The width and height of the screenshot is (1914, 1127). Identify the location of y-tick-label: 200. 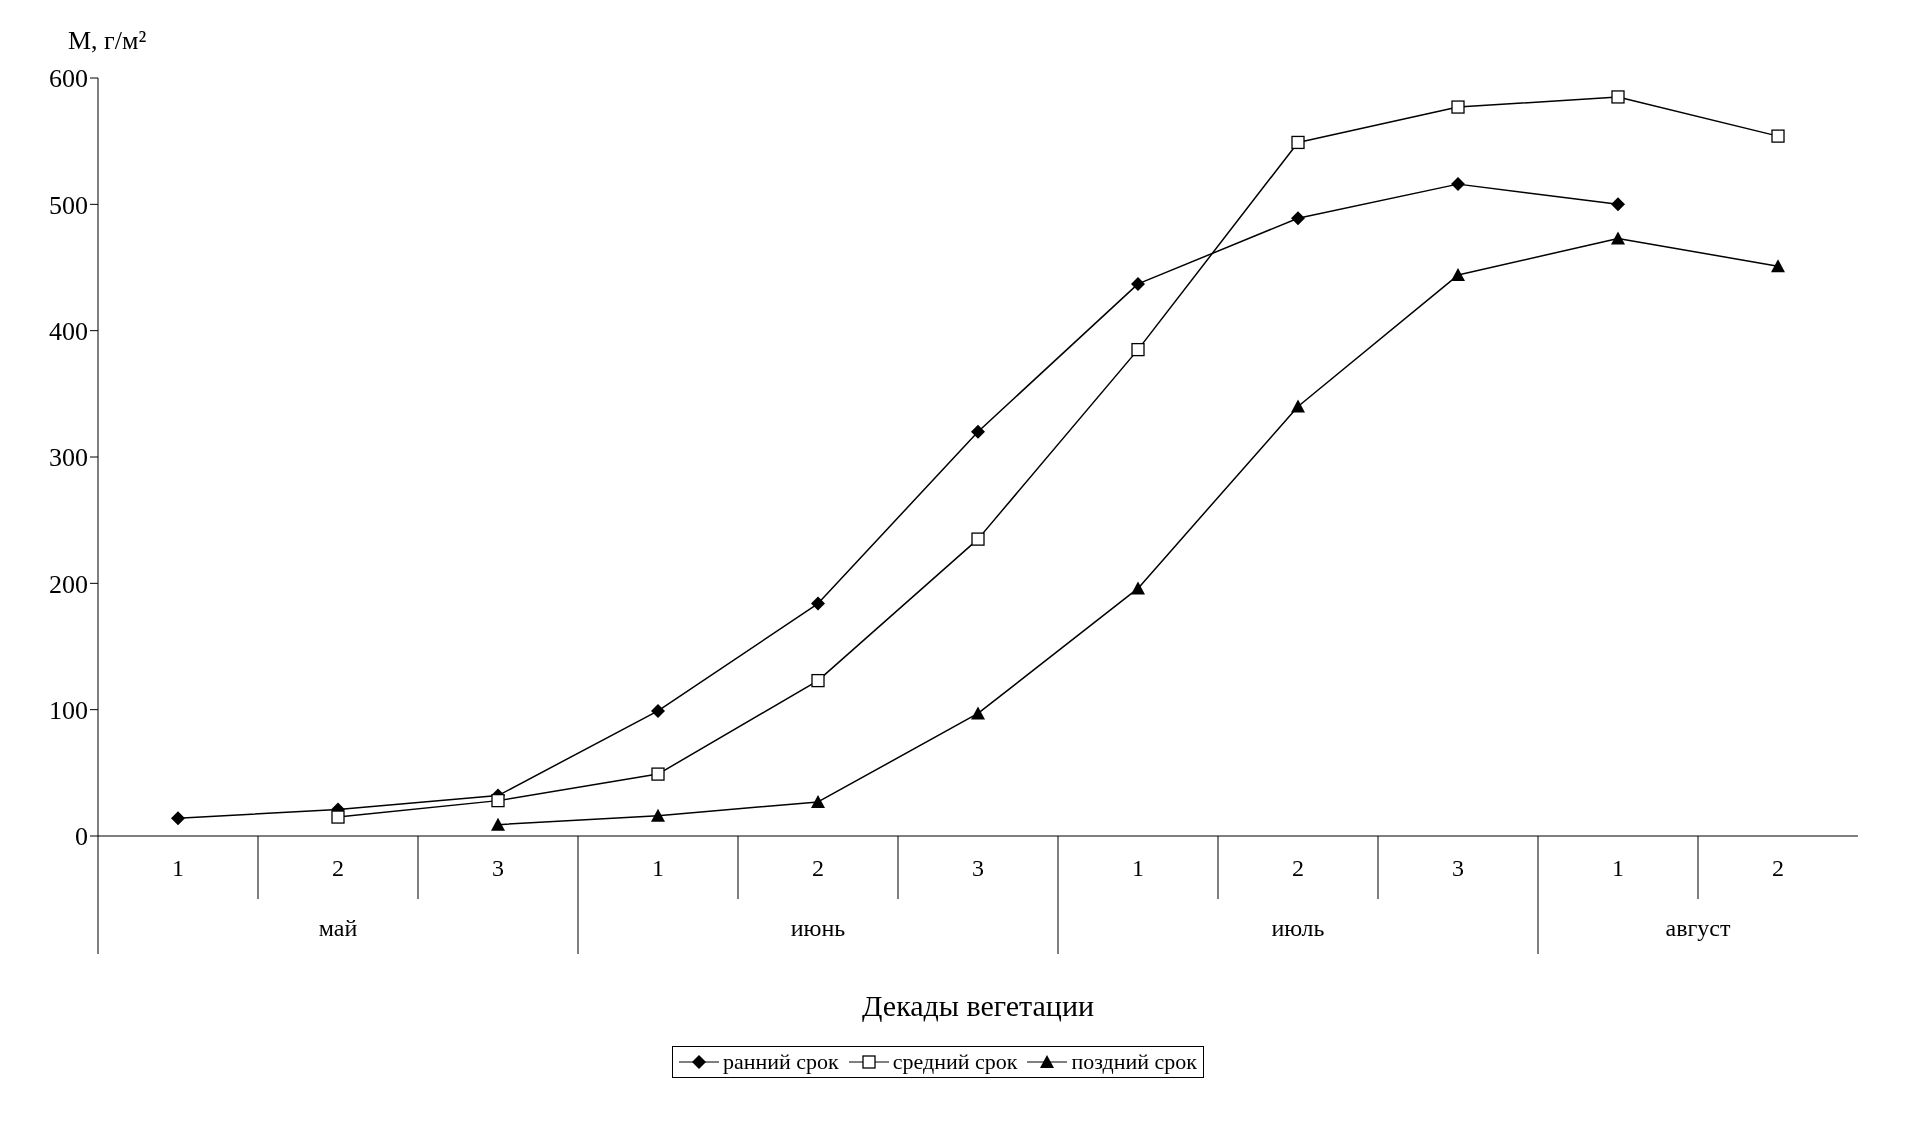
(68, 584).